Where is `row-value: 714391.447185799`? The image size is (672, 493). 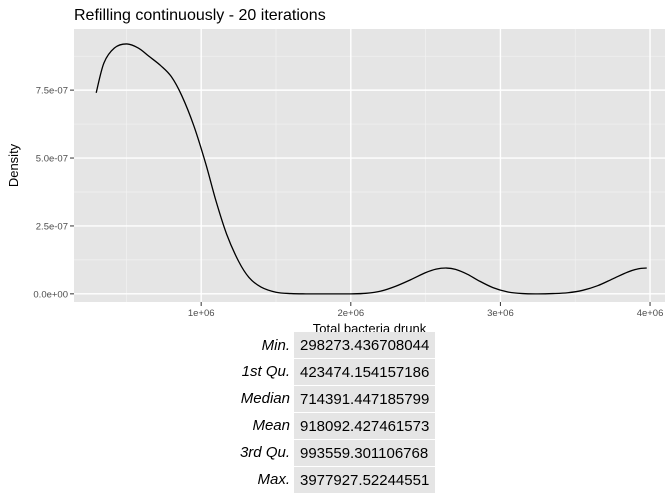 row-value: 714391.447185799 is located at coordinates (365, 398).